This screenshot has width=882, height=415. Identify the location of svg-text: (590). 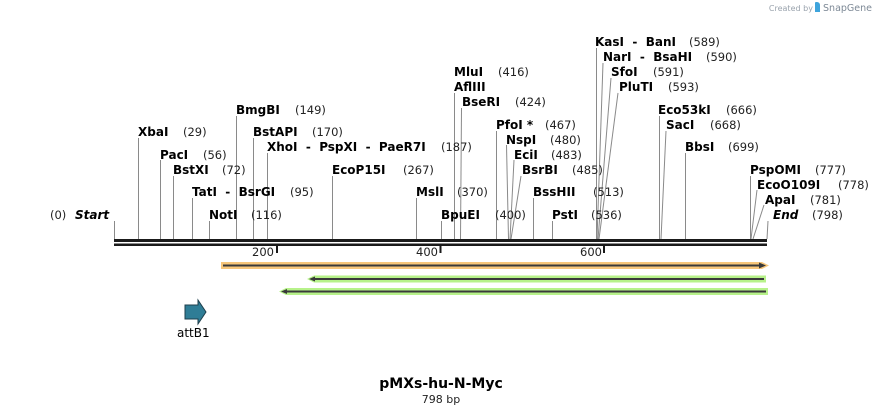
(721, 57).